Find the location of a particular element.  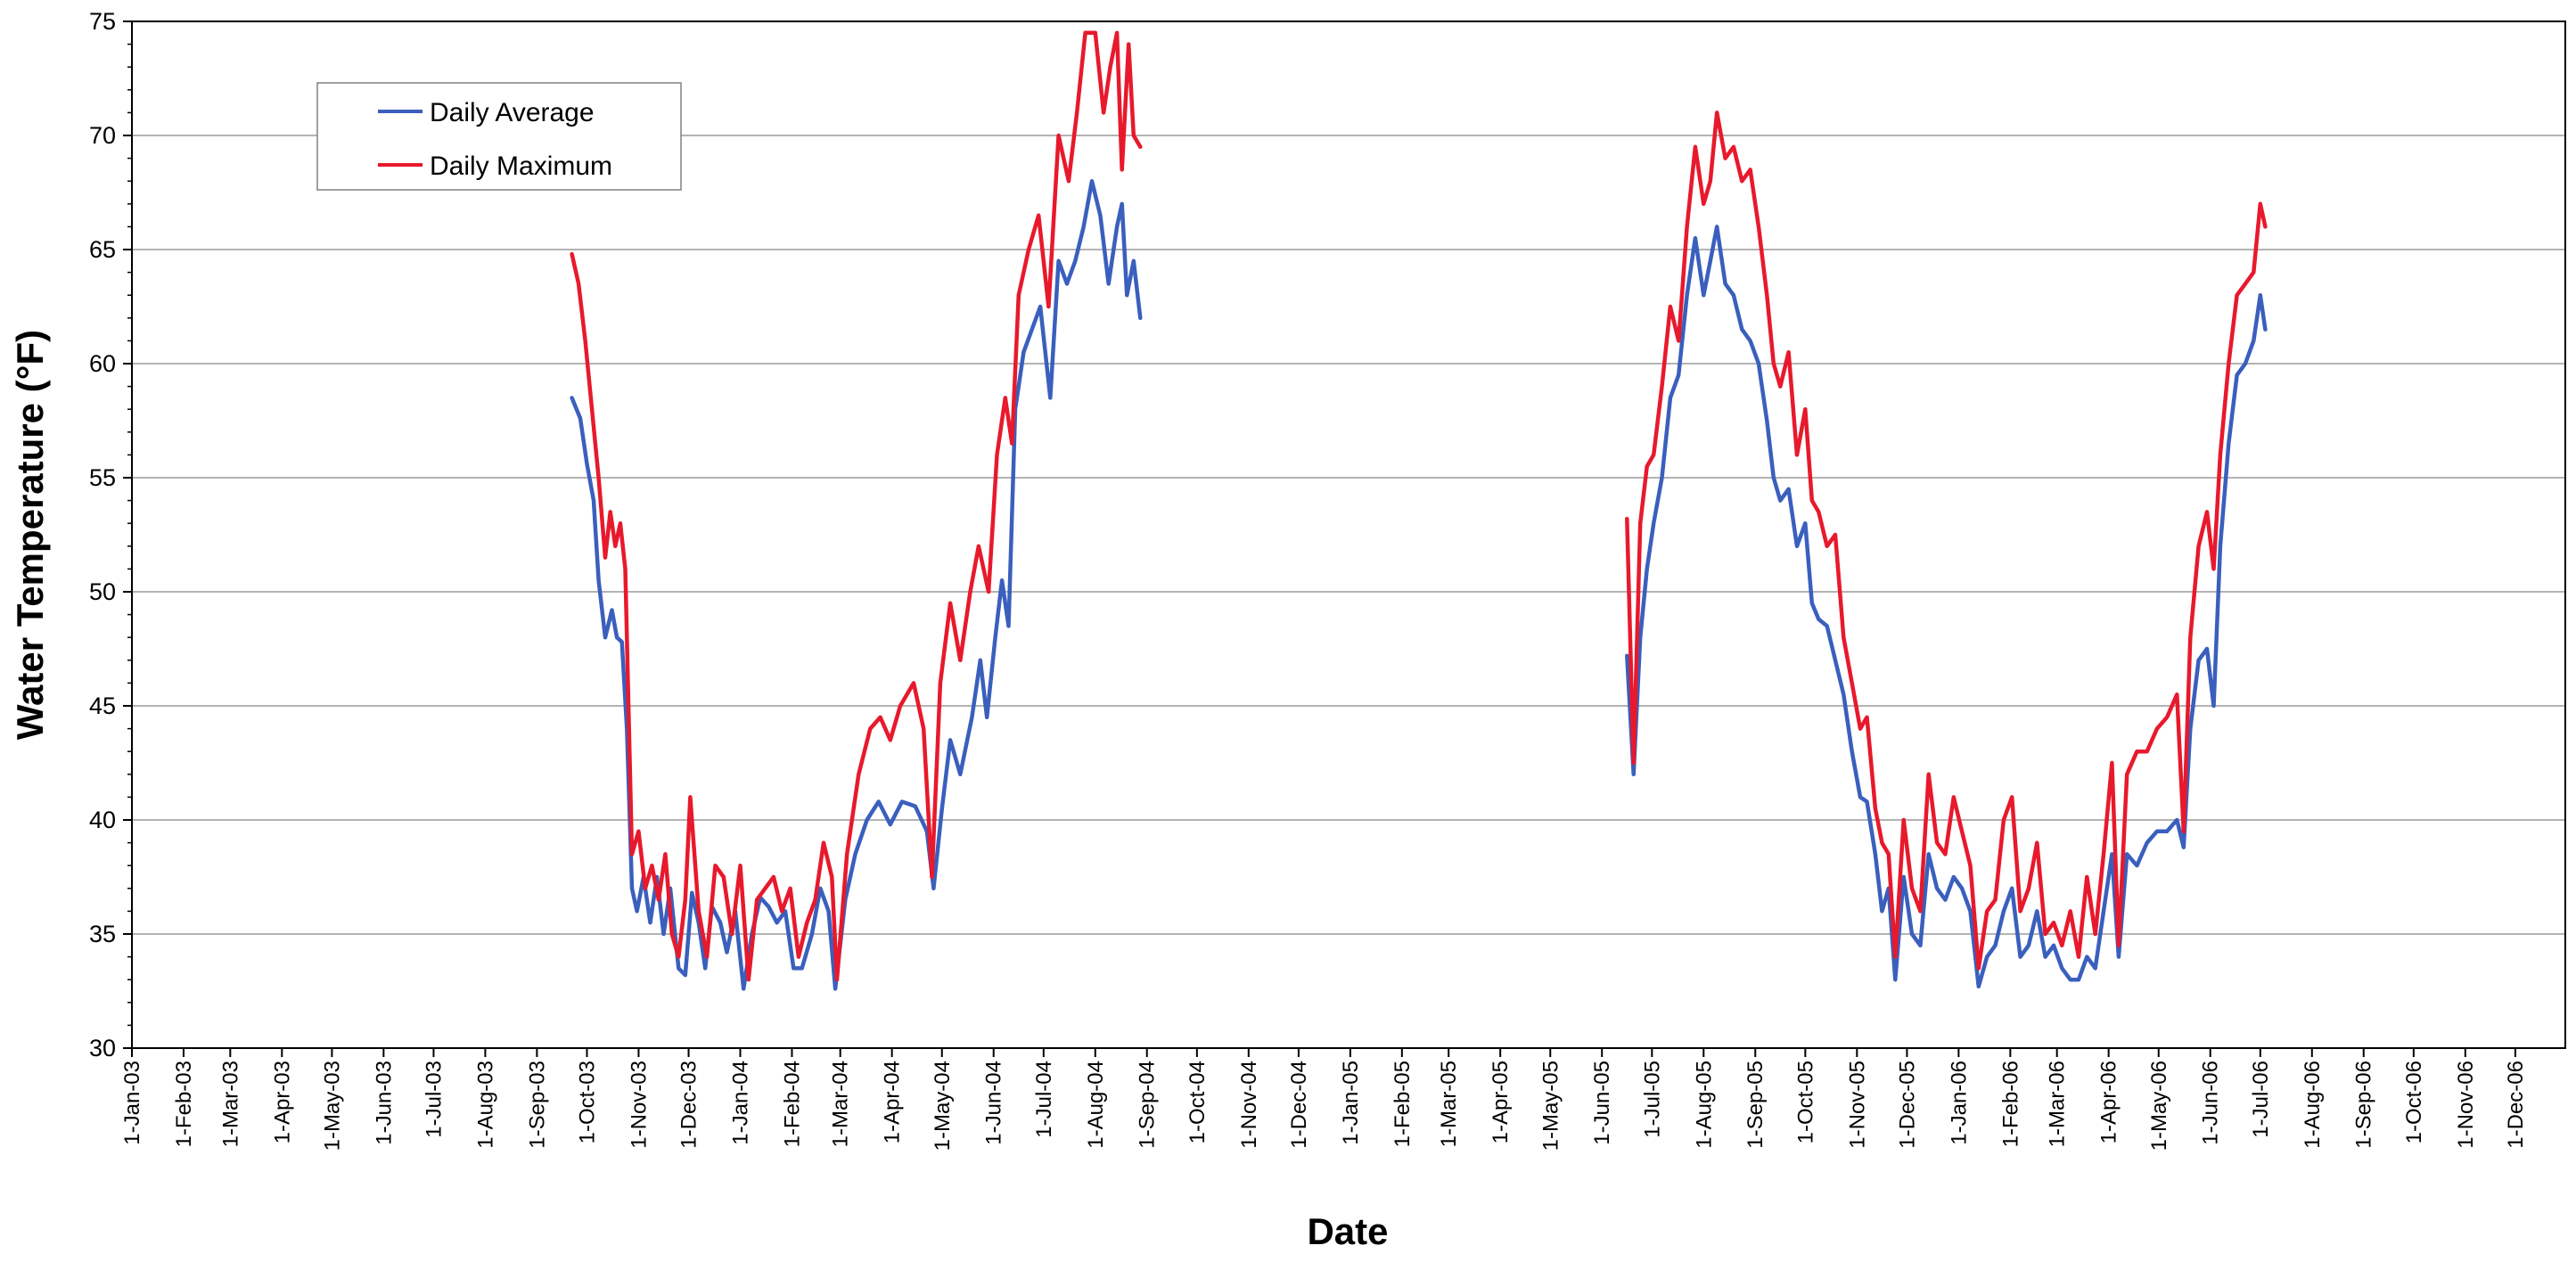

x-tick-label: 1-Dec-04 is located at coordinates (1299, 1105).